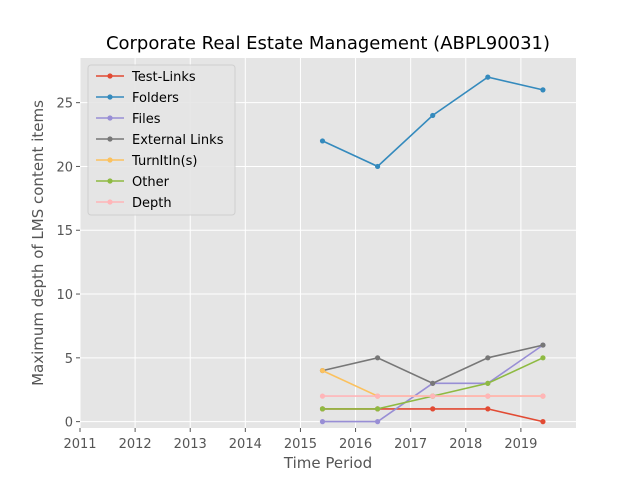  I want to click on y-tick-label: 10, so click(64, 295).